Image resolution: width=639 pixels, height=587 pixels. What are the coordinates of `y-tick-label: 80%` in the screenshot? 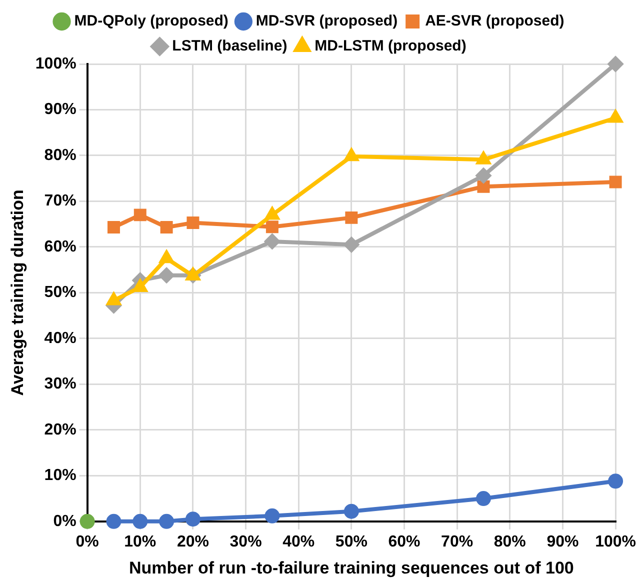 It's located at (60, 155).